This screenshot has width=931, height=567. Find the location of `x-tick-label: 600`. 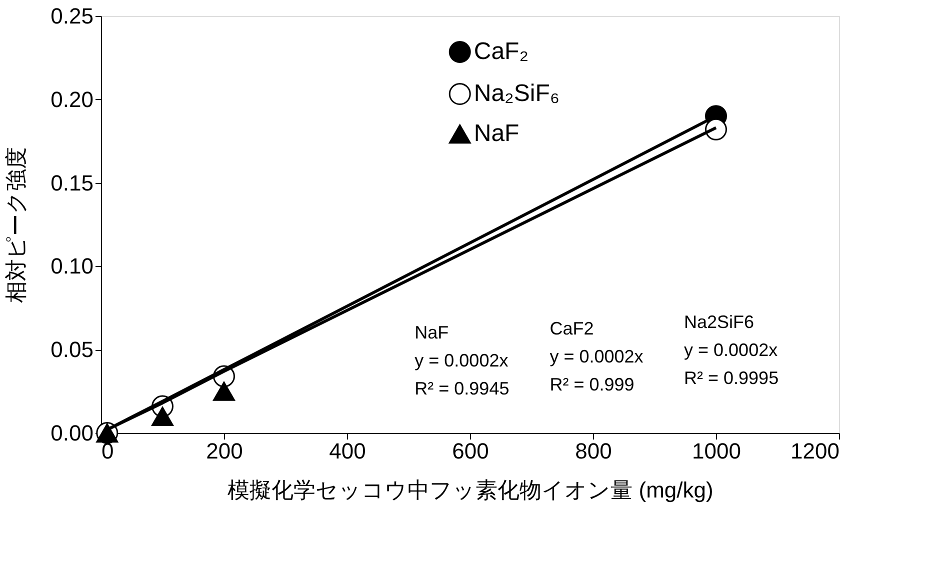

x-tick-label: 600 is located at coordinates (470, 451).